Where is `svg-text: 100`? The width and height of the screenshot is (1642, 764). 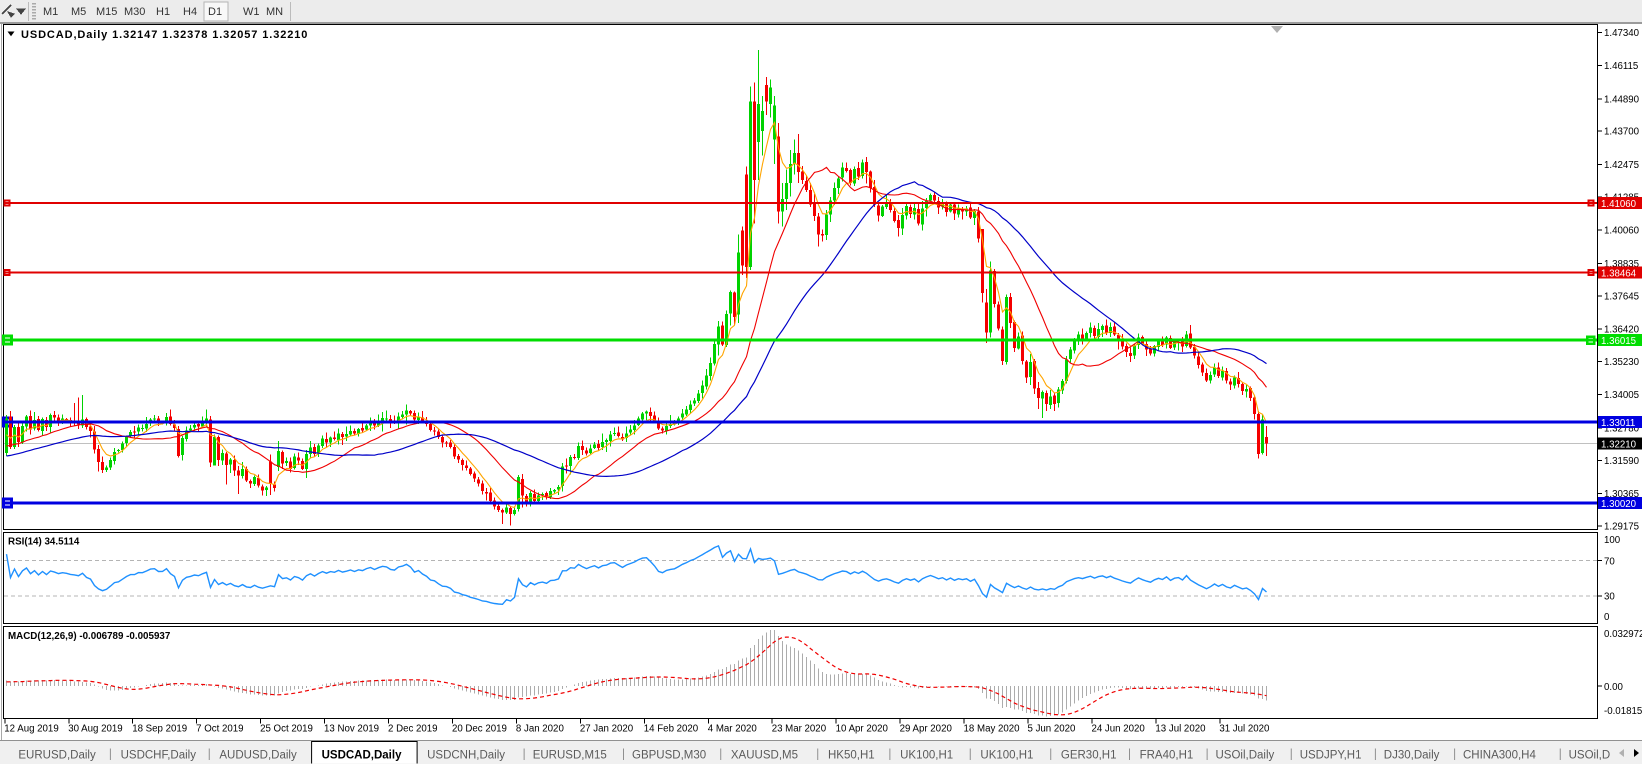
svg-text: 100 is located at coordinates (1612, 540).